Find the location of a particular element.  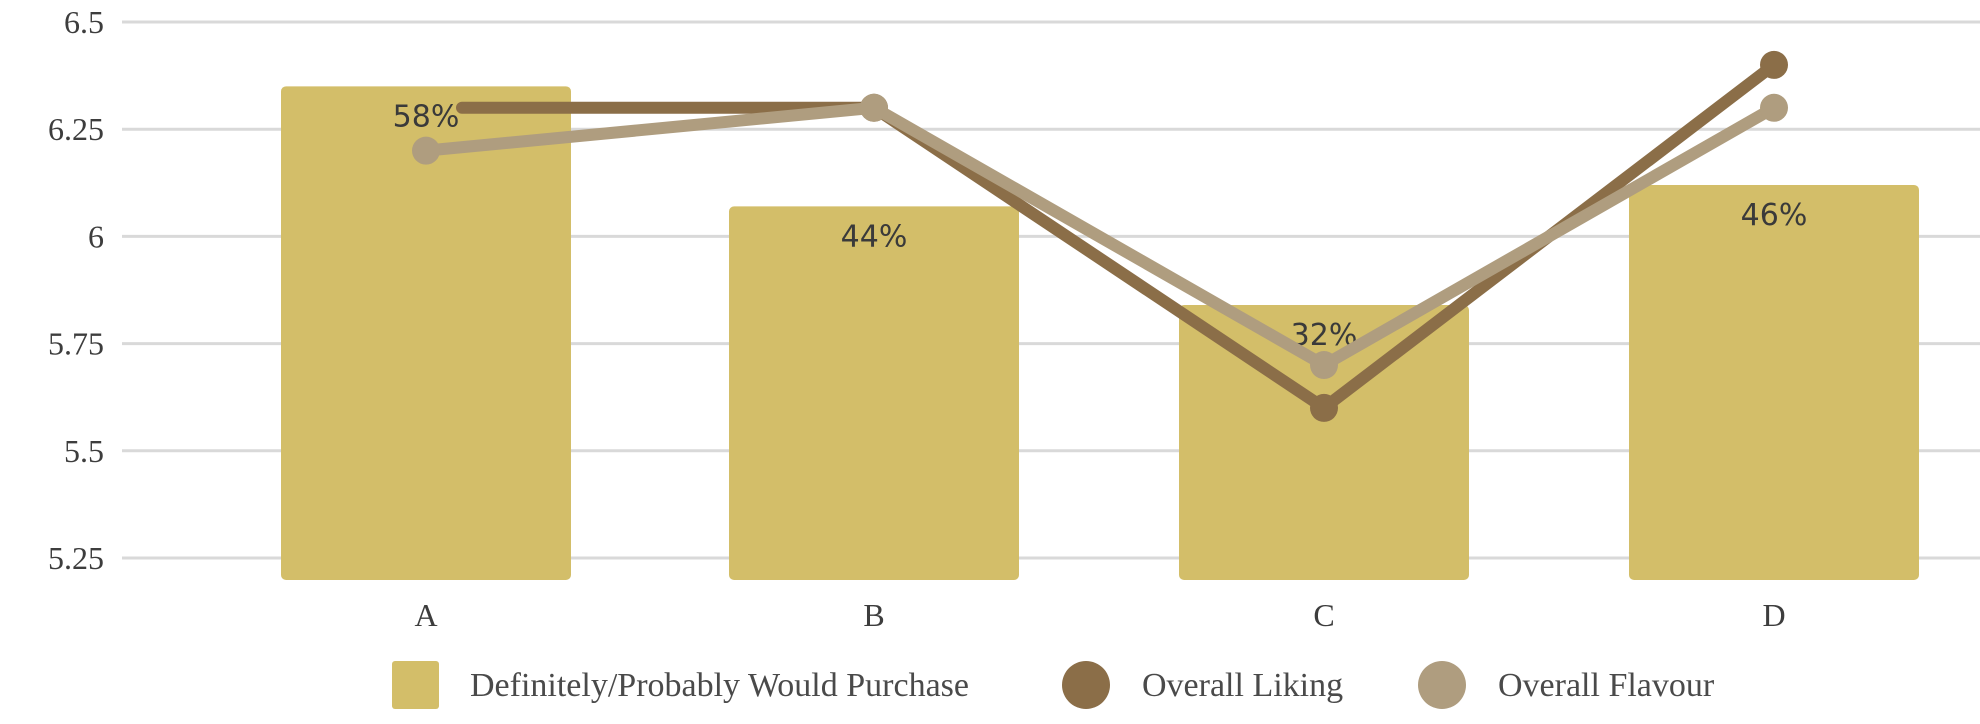

x-tick-label: C is located at coordinates (1323, 615).